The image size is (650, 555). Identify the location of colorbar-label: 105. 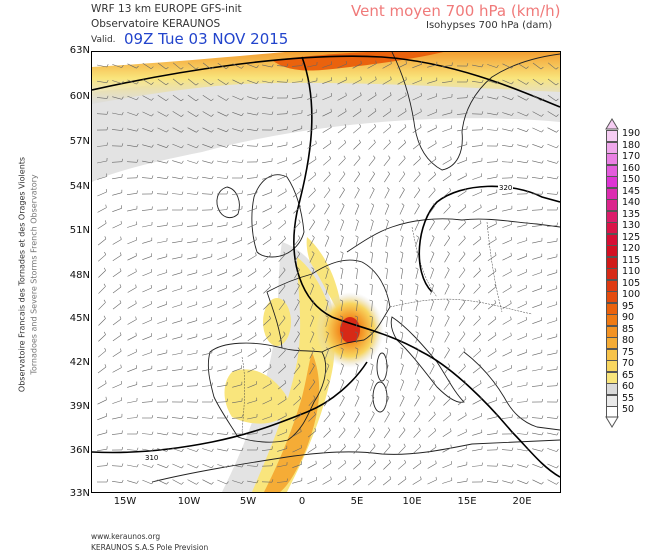
(631, 283).